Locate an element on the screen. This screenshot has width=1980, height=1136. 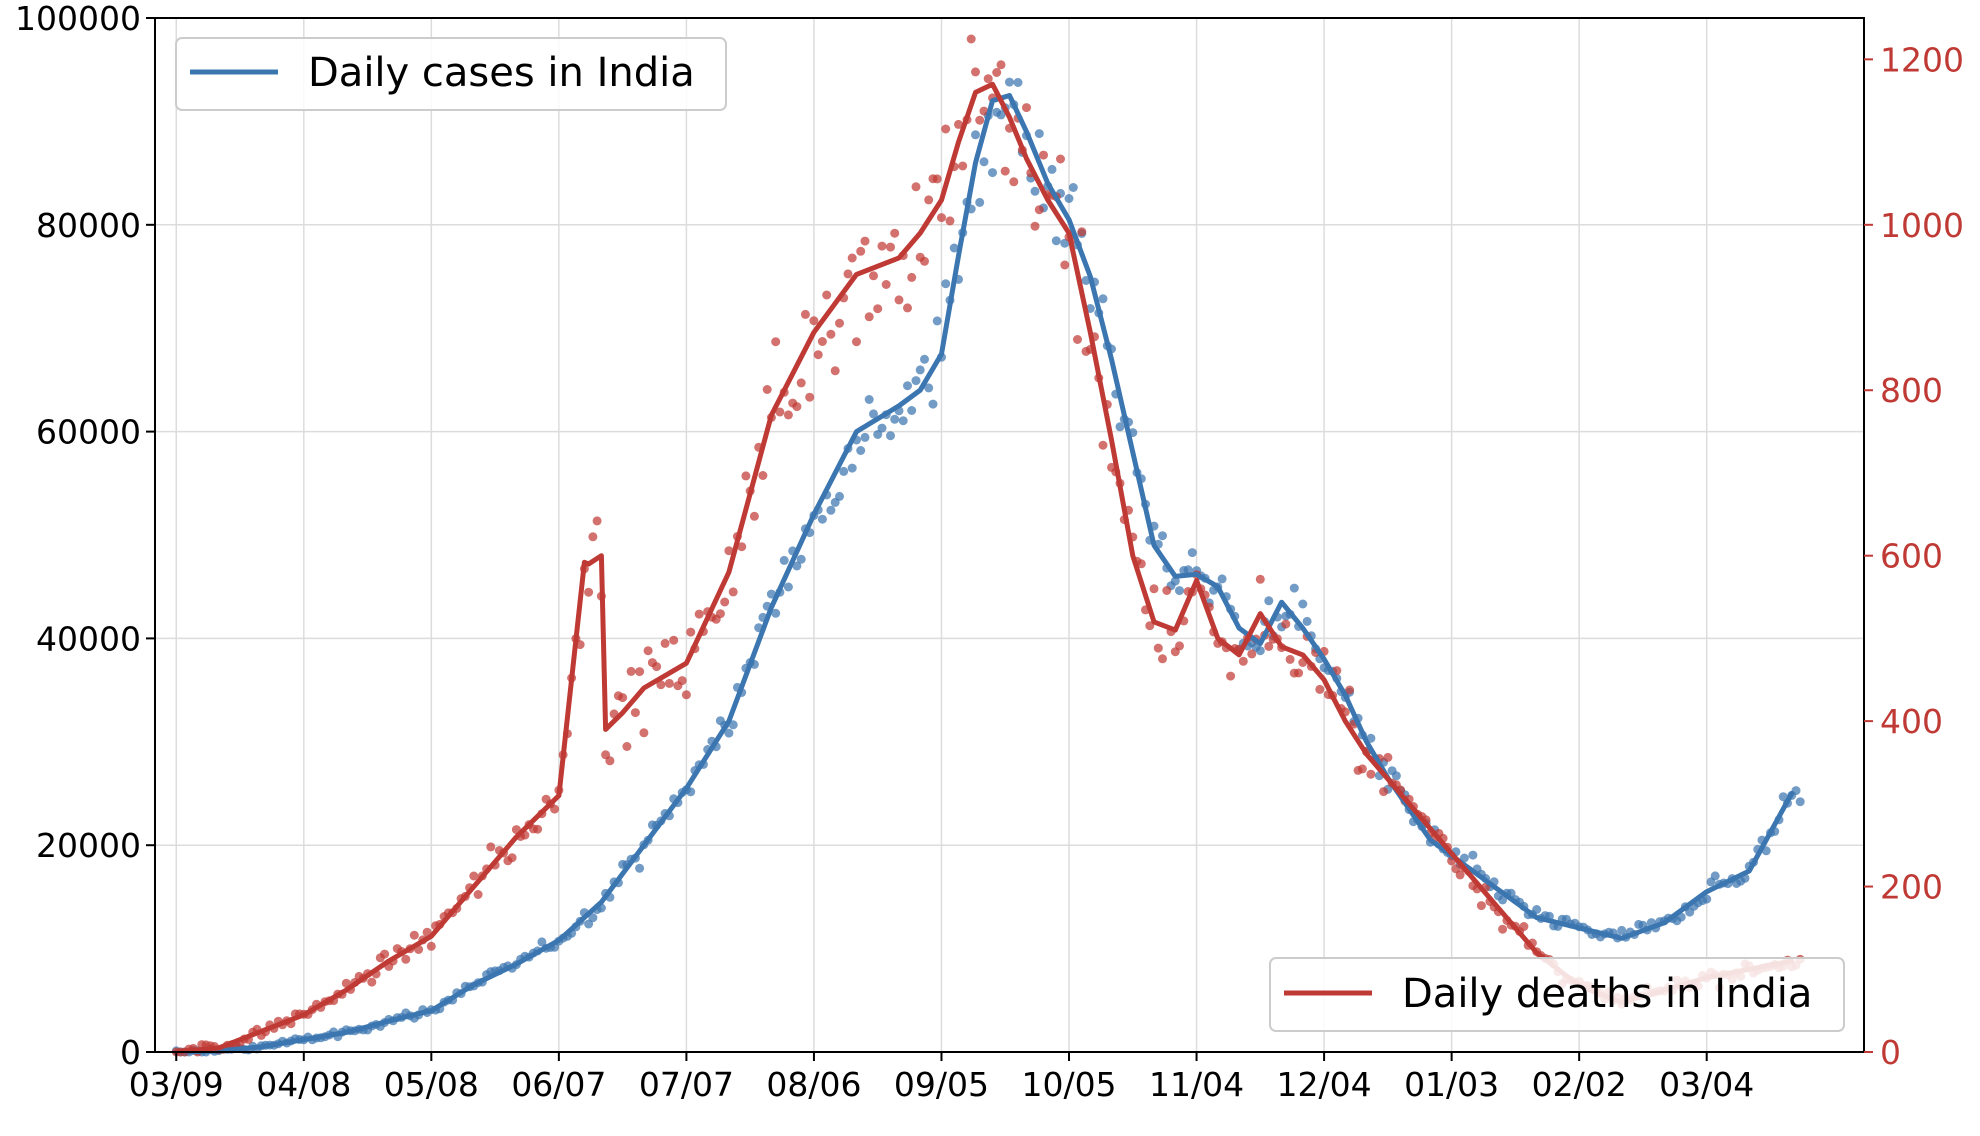
left-y-axis-tick-labels: 0 20000 40000 60000 80000 100000 is located at coordinates (78, 536).